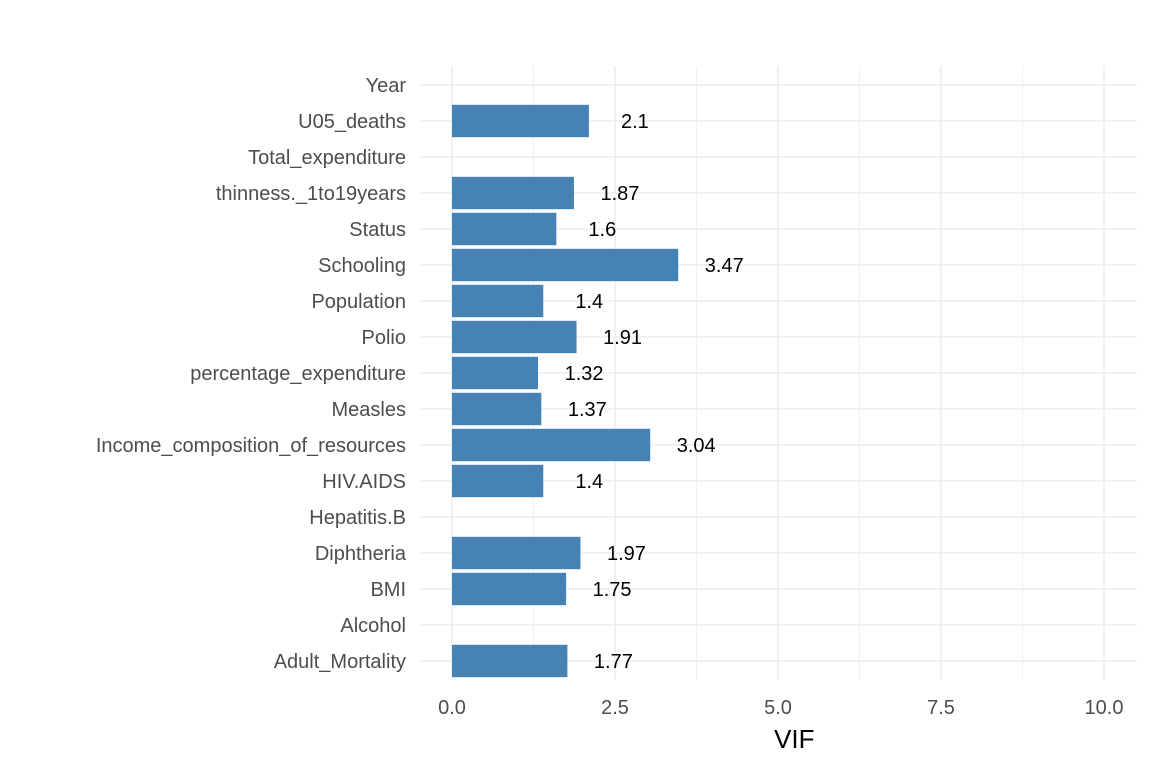 The height and width of the screenshot is (768, 1152). I want to click on bars, so click(565, 391).